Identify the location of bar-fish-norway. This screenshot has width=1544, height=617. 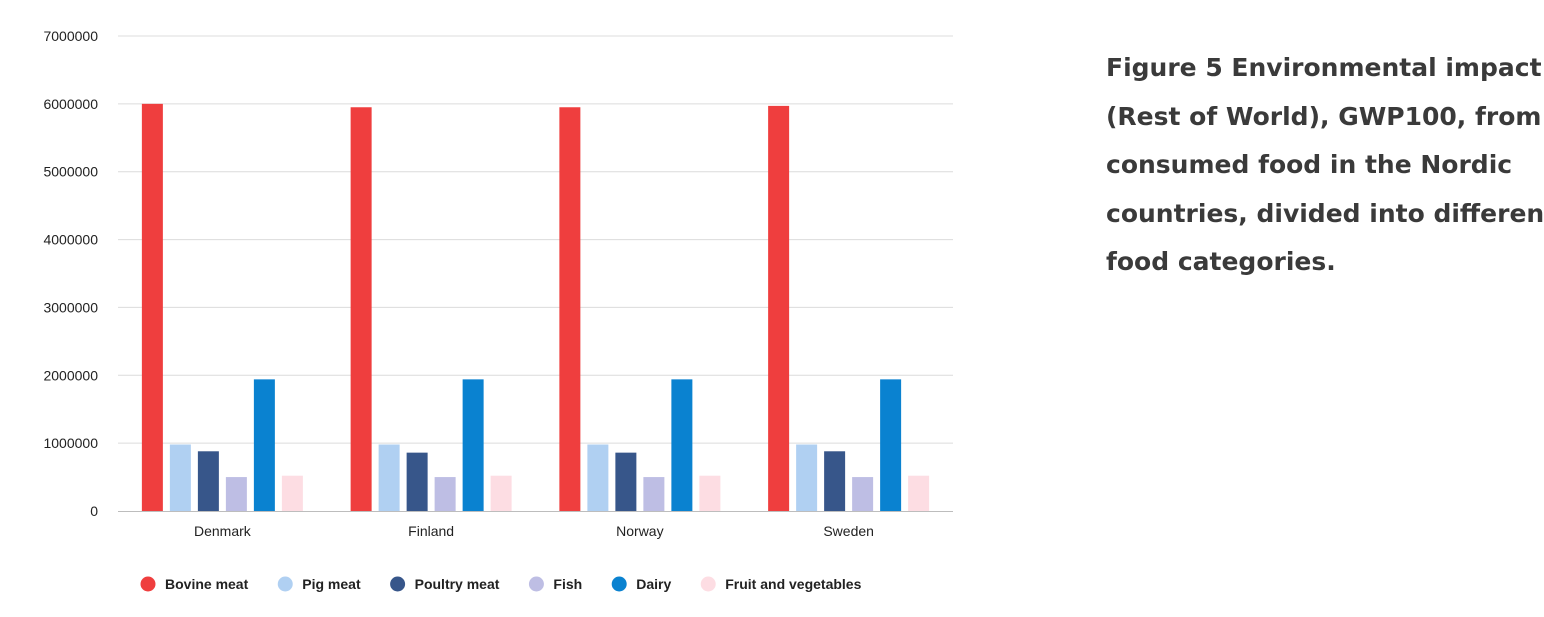
(654, 494).